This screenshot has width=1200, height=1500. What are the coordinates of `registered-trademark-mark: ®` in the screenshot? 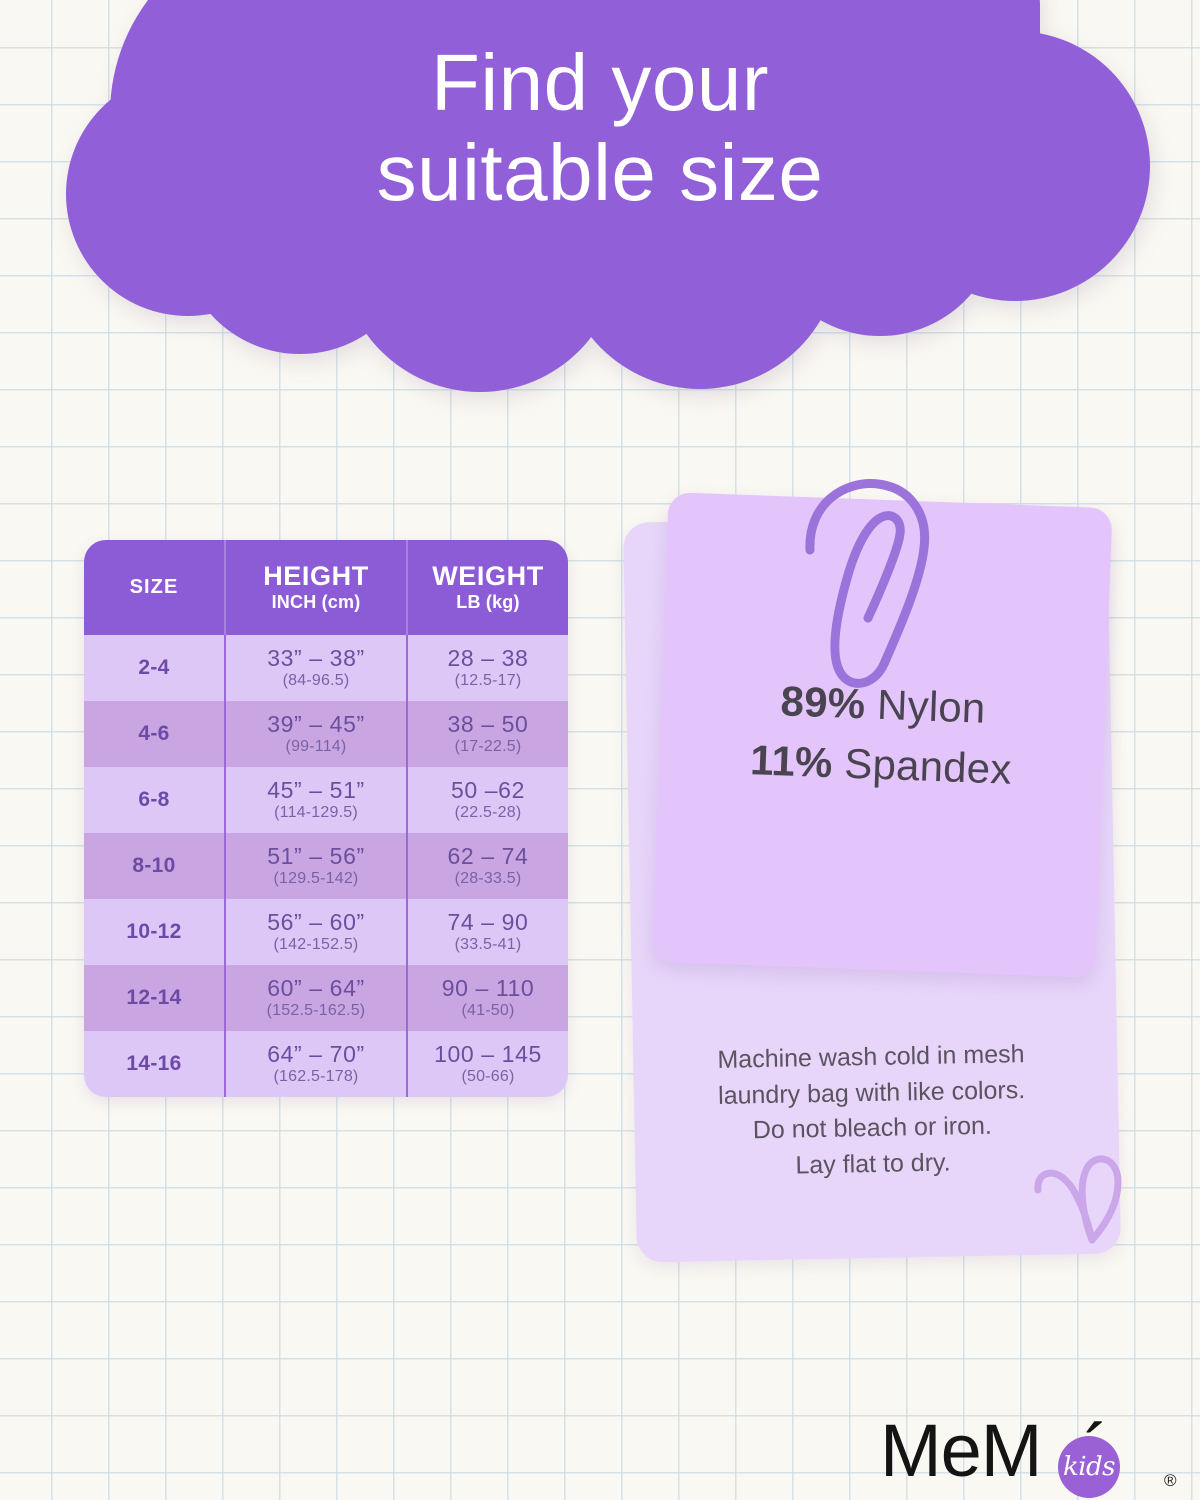 It's located at (1170, 1480).